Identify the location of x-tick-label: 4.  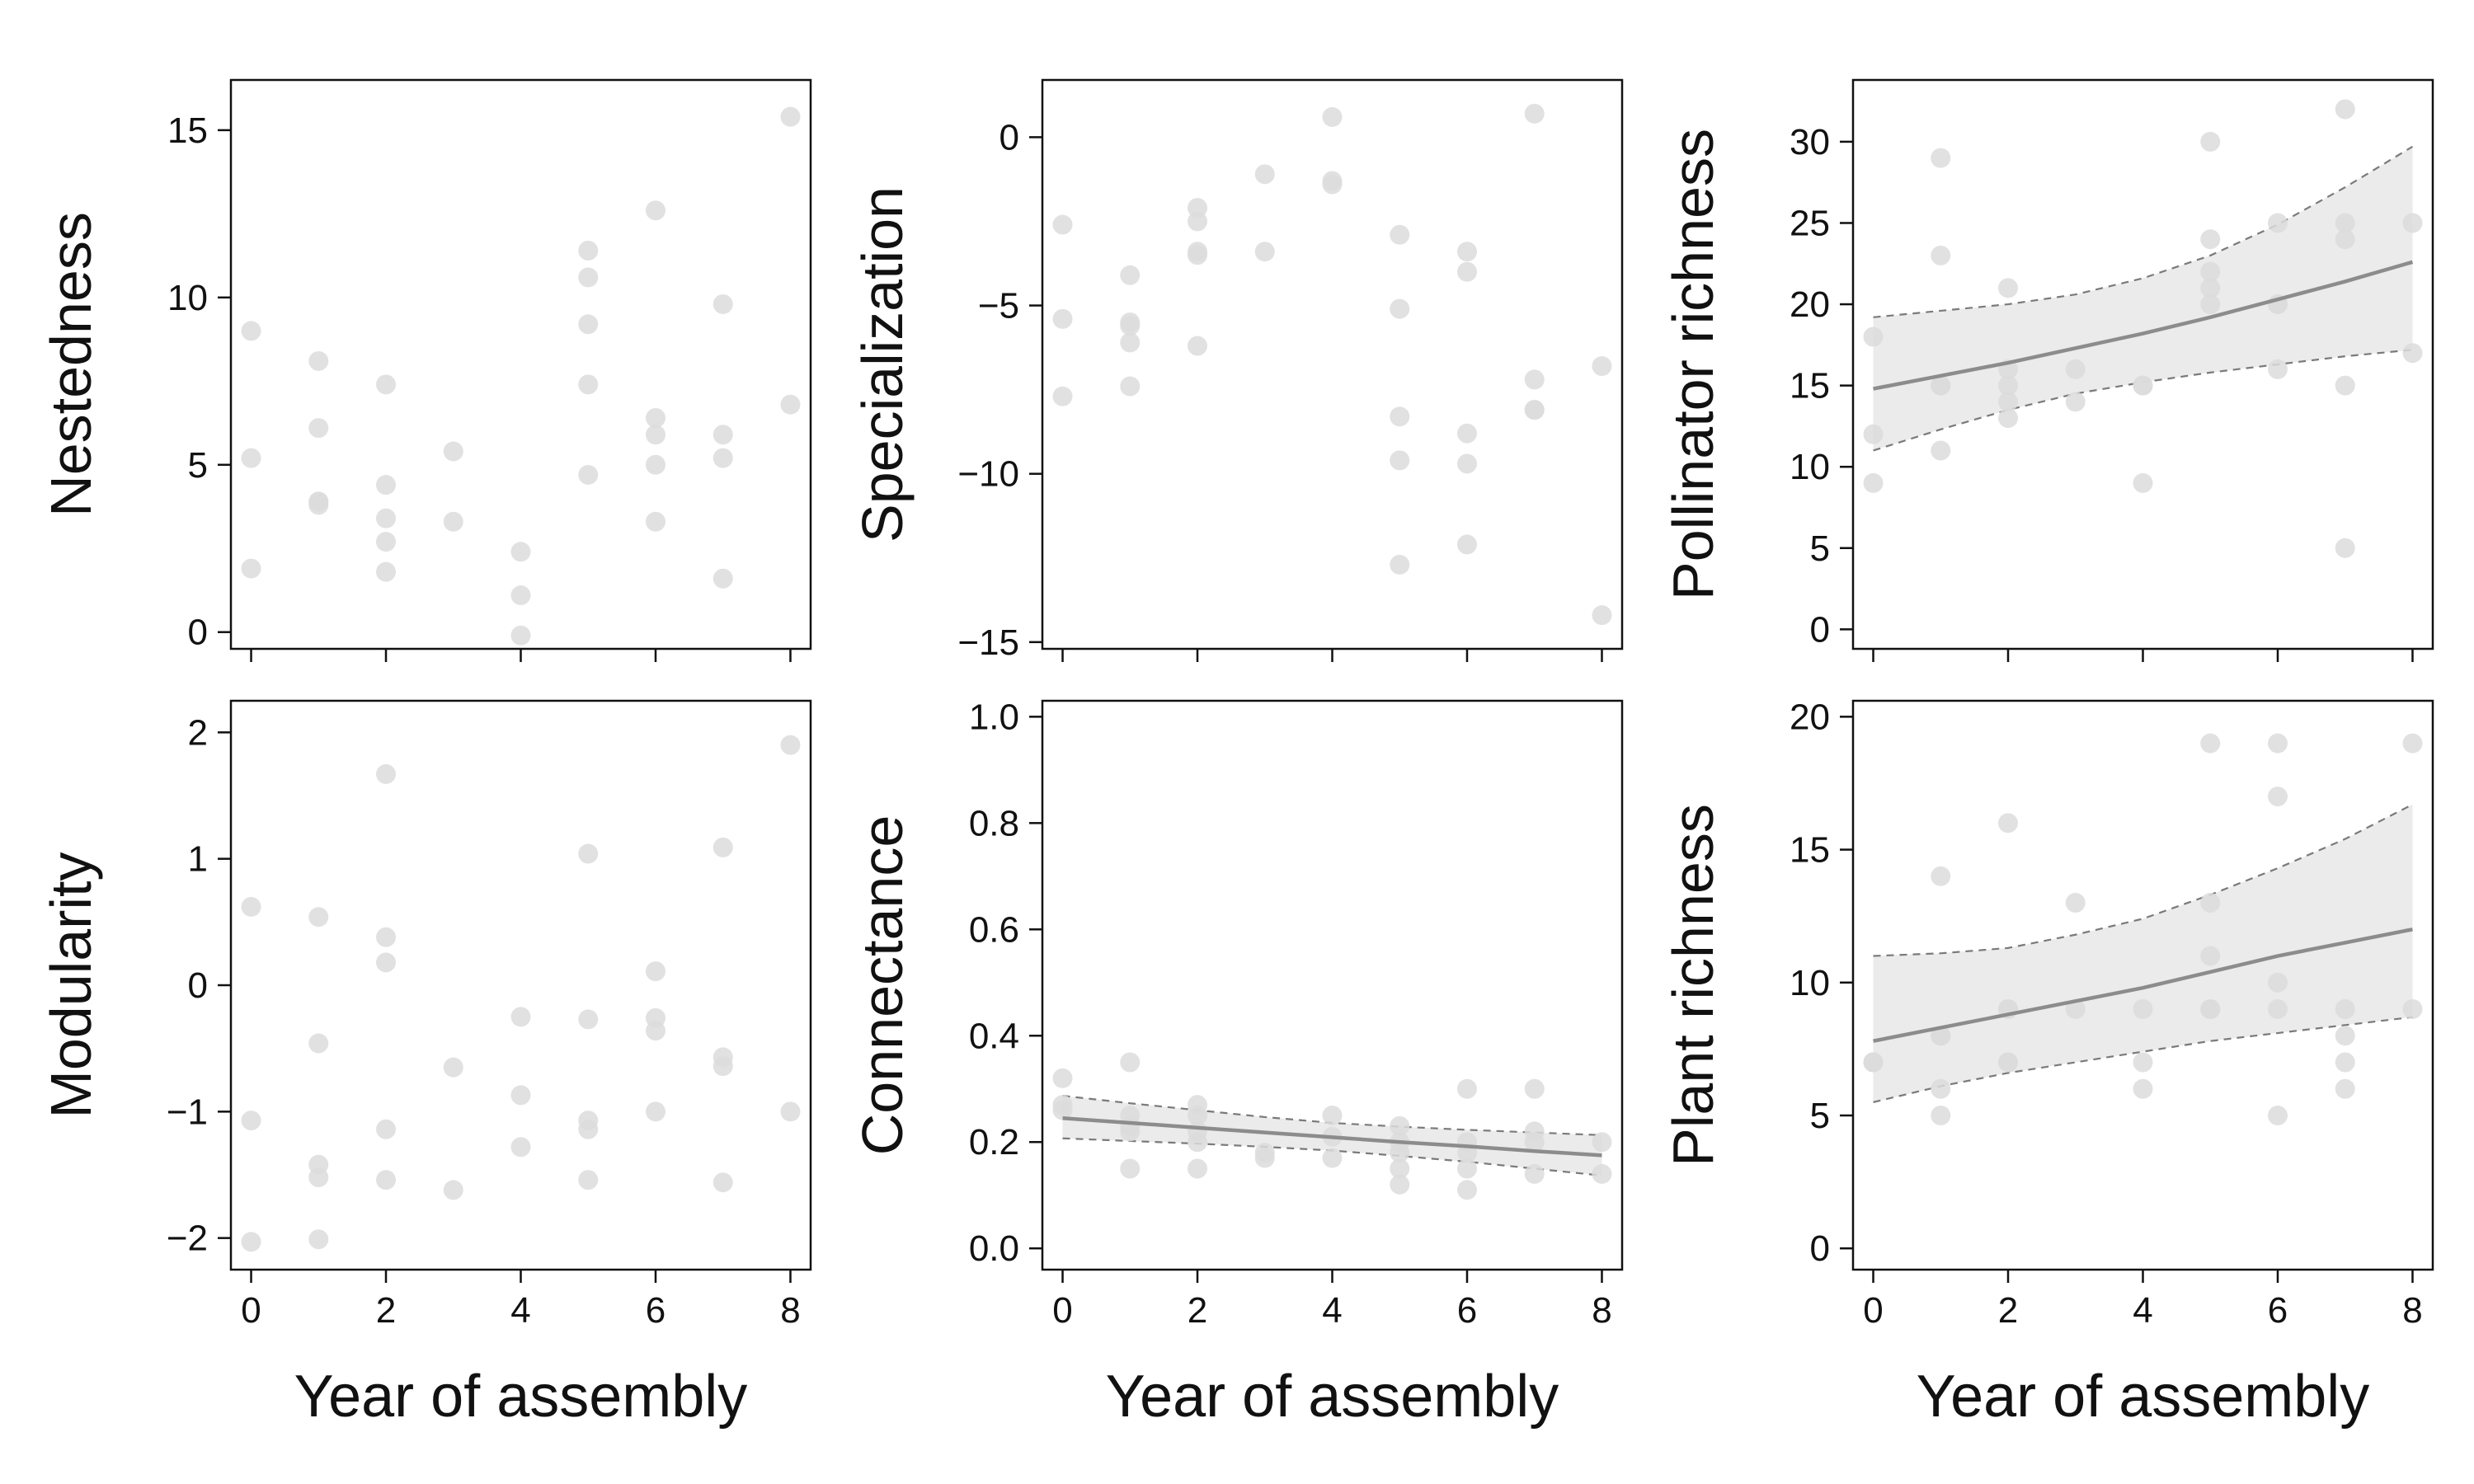
(2142, 1310).